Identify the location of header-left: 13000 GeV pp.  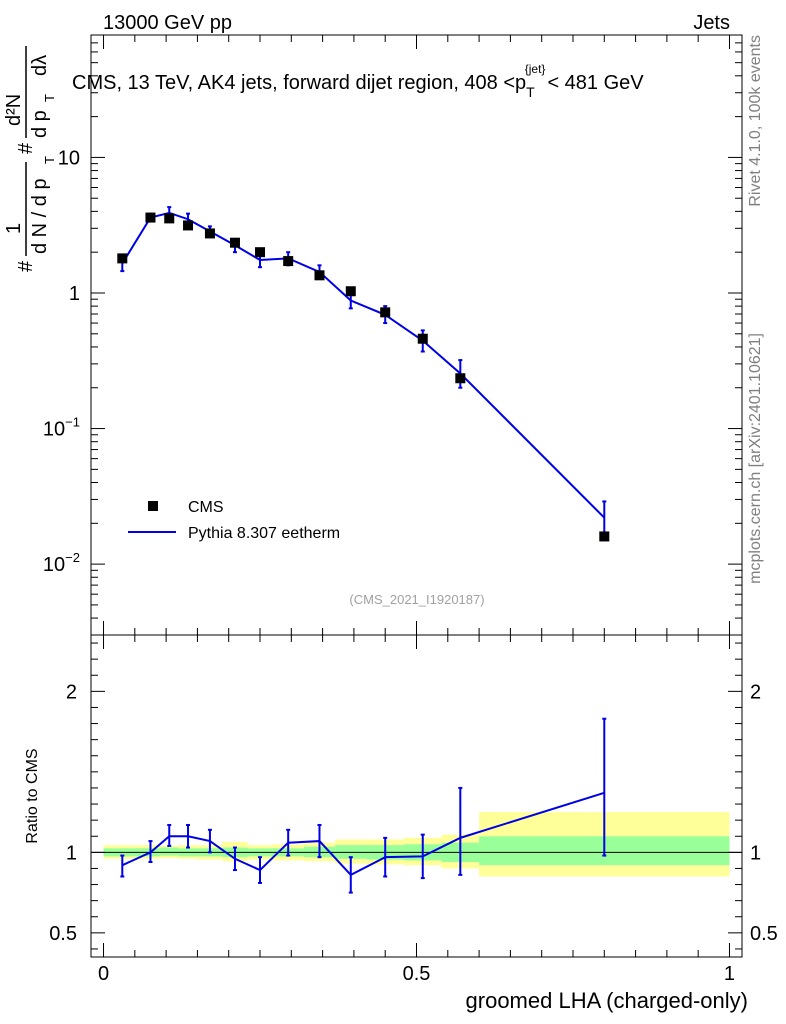
(167, 23).